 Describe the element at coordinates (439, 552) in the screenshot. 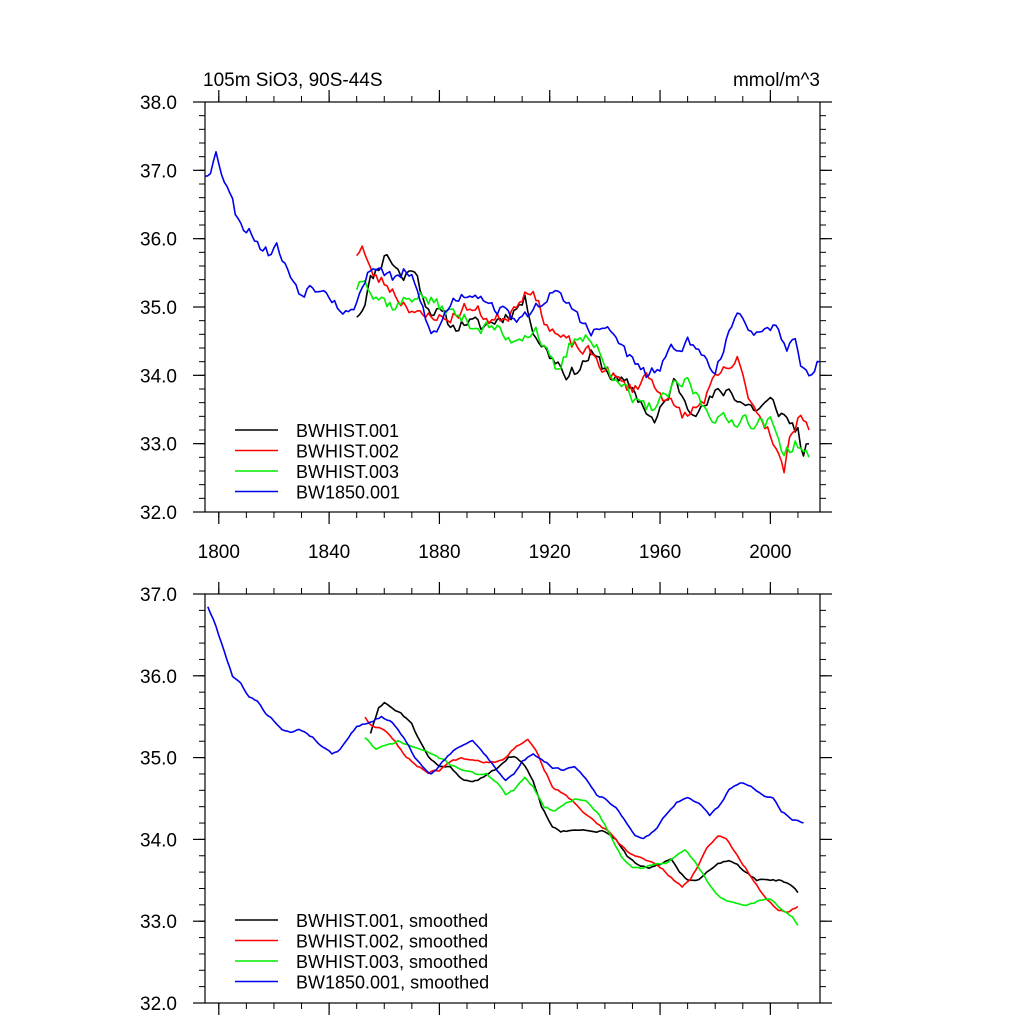

I see `x-tick-label: 1880` at that location.